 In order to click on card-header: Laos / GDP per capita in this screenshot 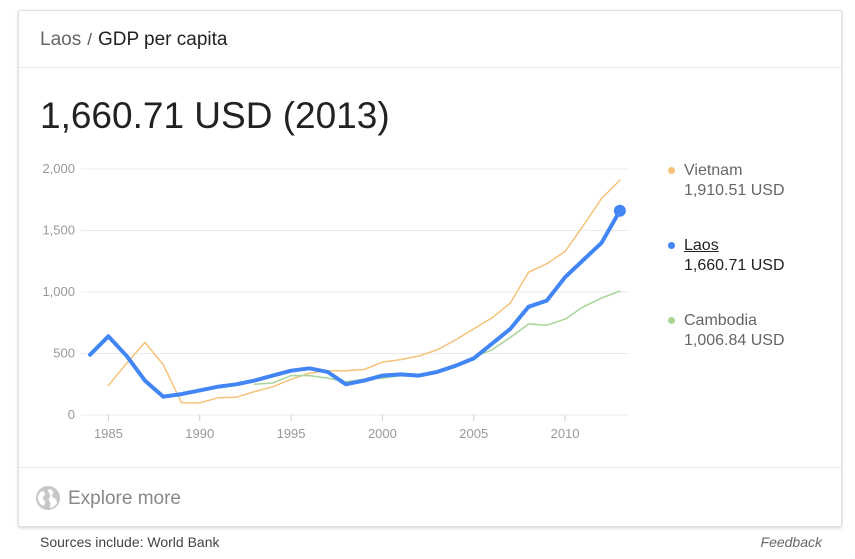, I will do `click(430, 39)`.